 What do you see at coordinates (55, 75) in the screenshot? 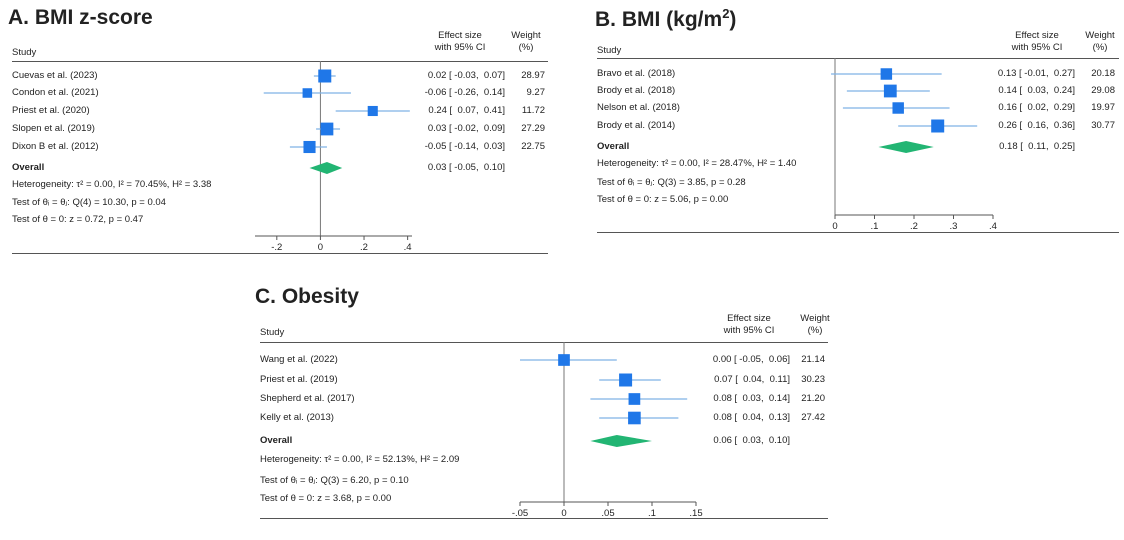
I see `study-label: Cuevas et al. (2023)` at bounding box center [55, 75].